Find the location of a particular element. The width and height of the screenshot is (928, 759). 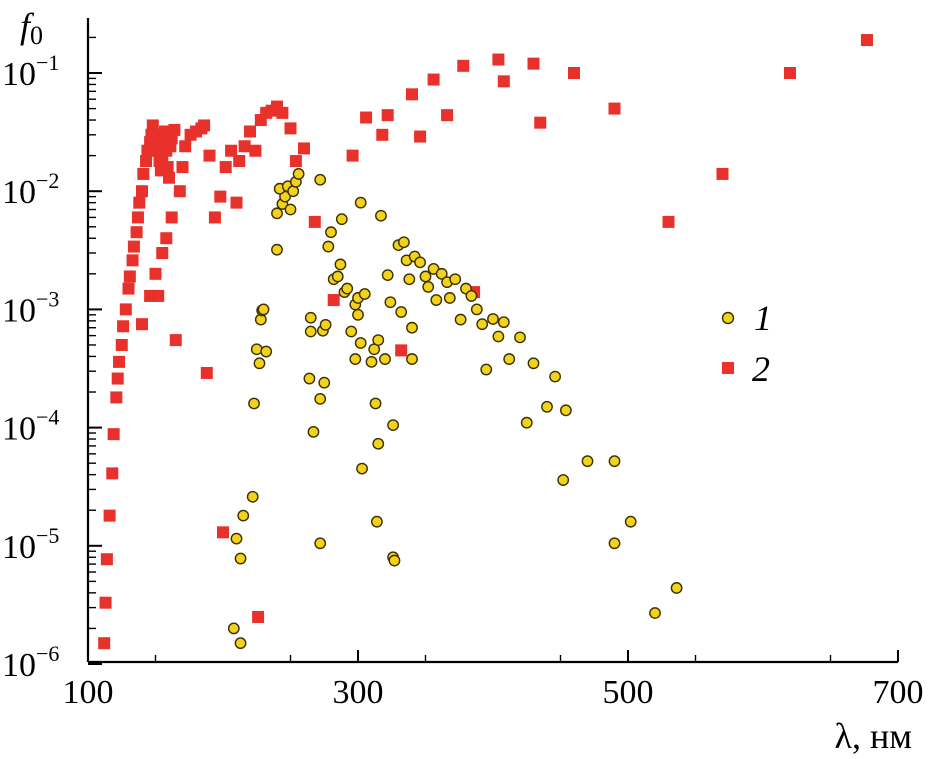

y-tick-label: 10⁻⁶ is located at coordinates (30, 662).